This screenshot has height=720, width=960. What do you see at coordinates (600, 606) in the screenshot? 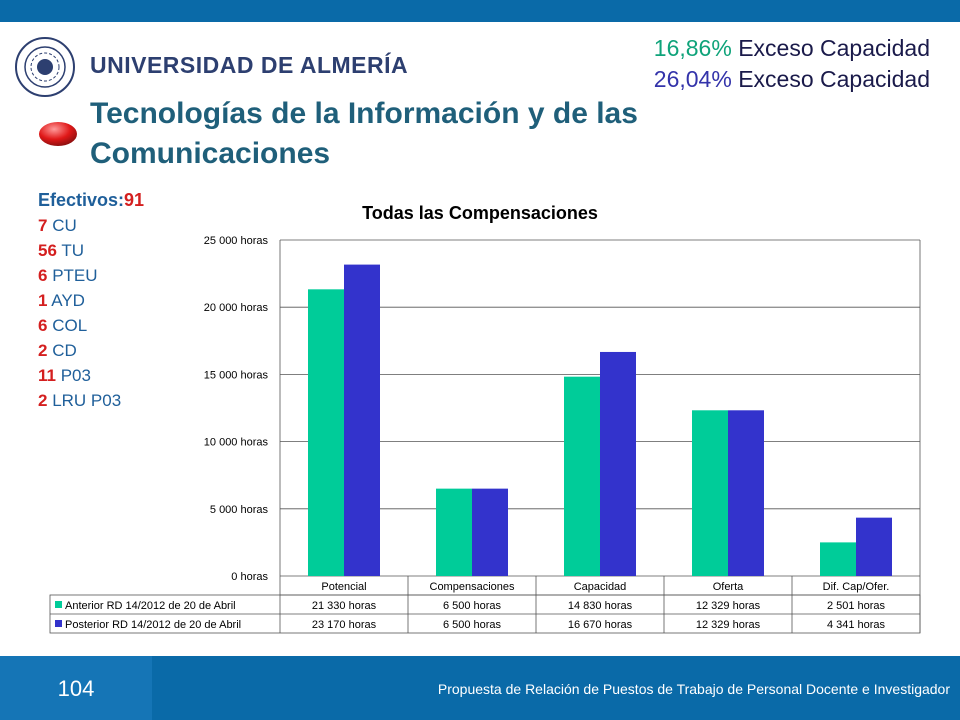
I see `data-label: 14 830 horas` at bounding box center [600, 606].